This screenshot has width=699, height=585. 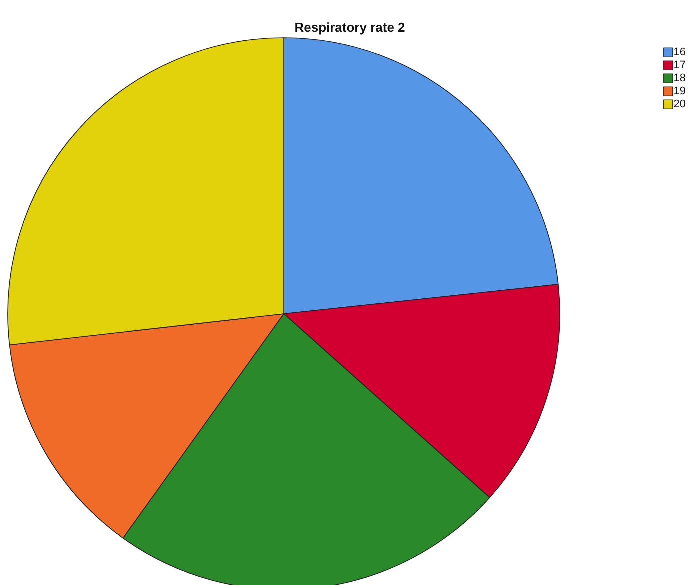 I want to click on chart-title: Respiratory rate 2, so click(x=350, y=27).